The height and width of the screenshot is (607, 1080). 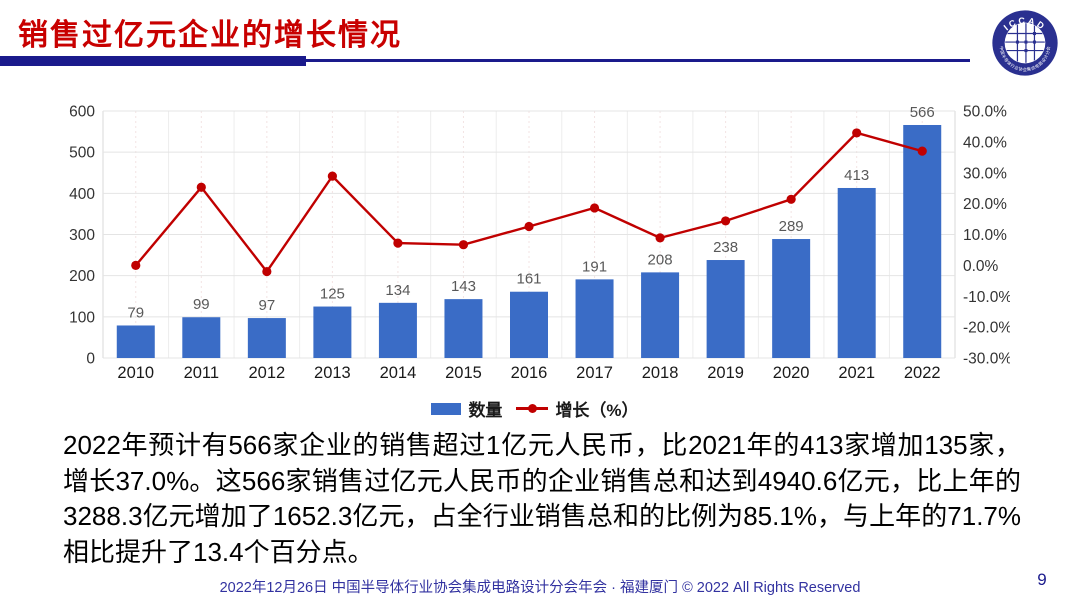 I want to click on iccad-logo: ICCAD 中国半导体行业协会集成电路设计分会, so click(x=1025, y=43).